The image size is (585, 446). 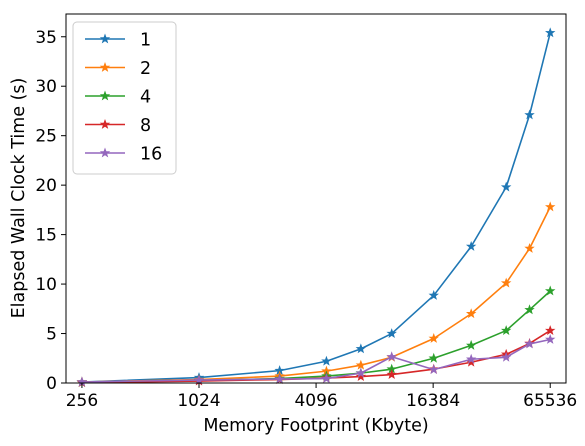 What do you see at coordinates (46, 186) in the screenshot?
I see `y-tick-label: 20` at bounding box center [46, 186].